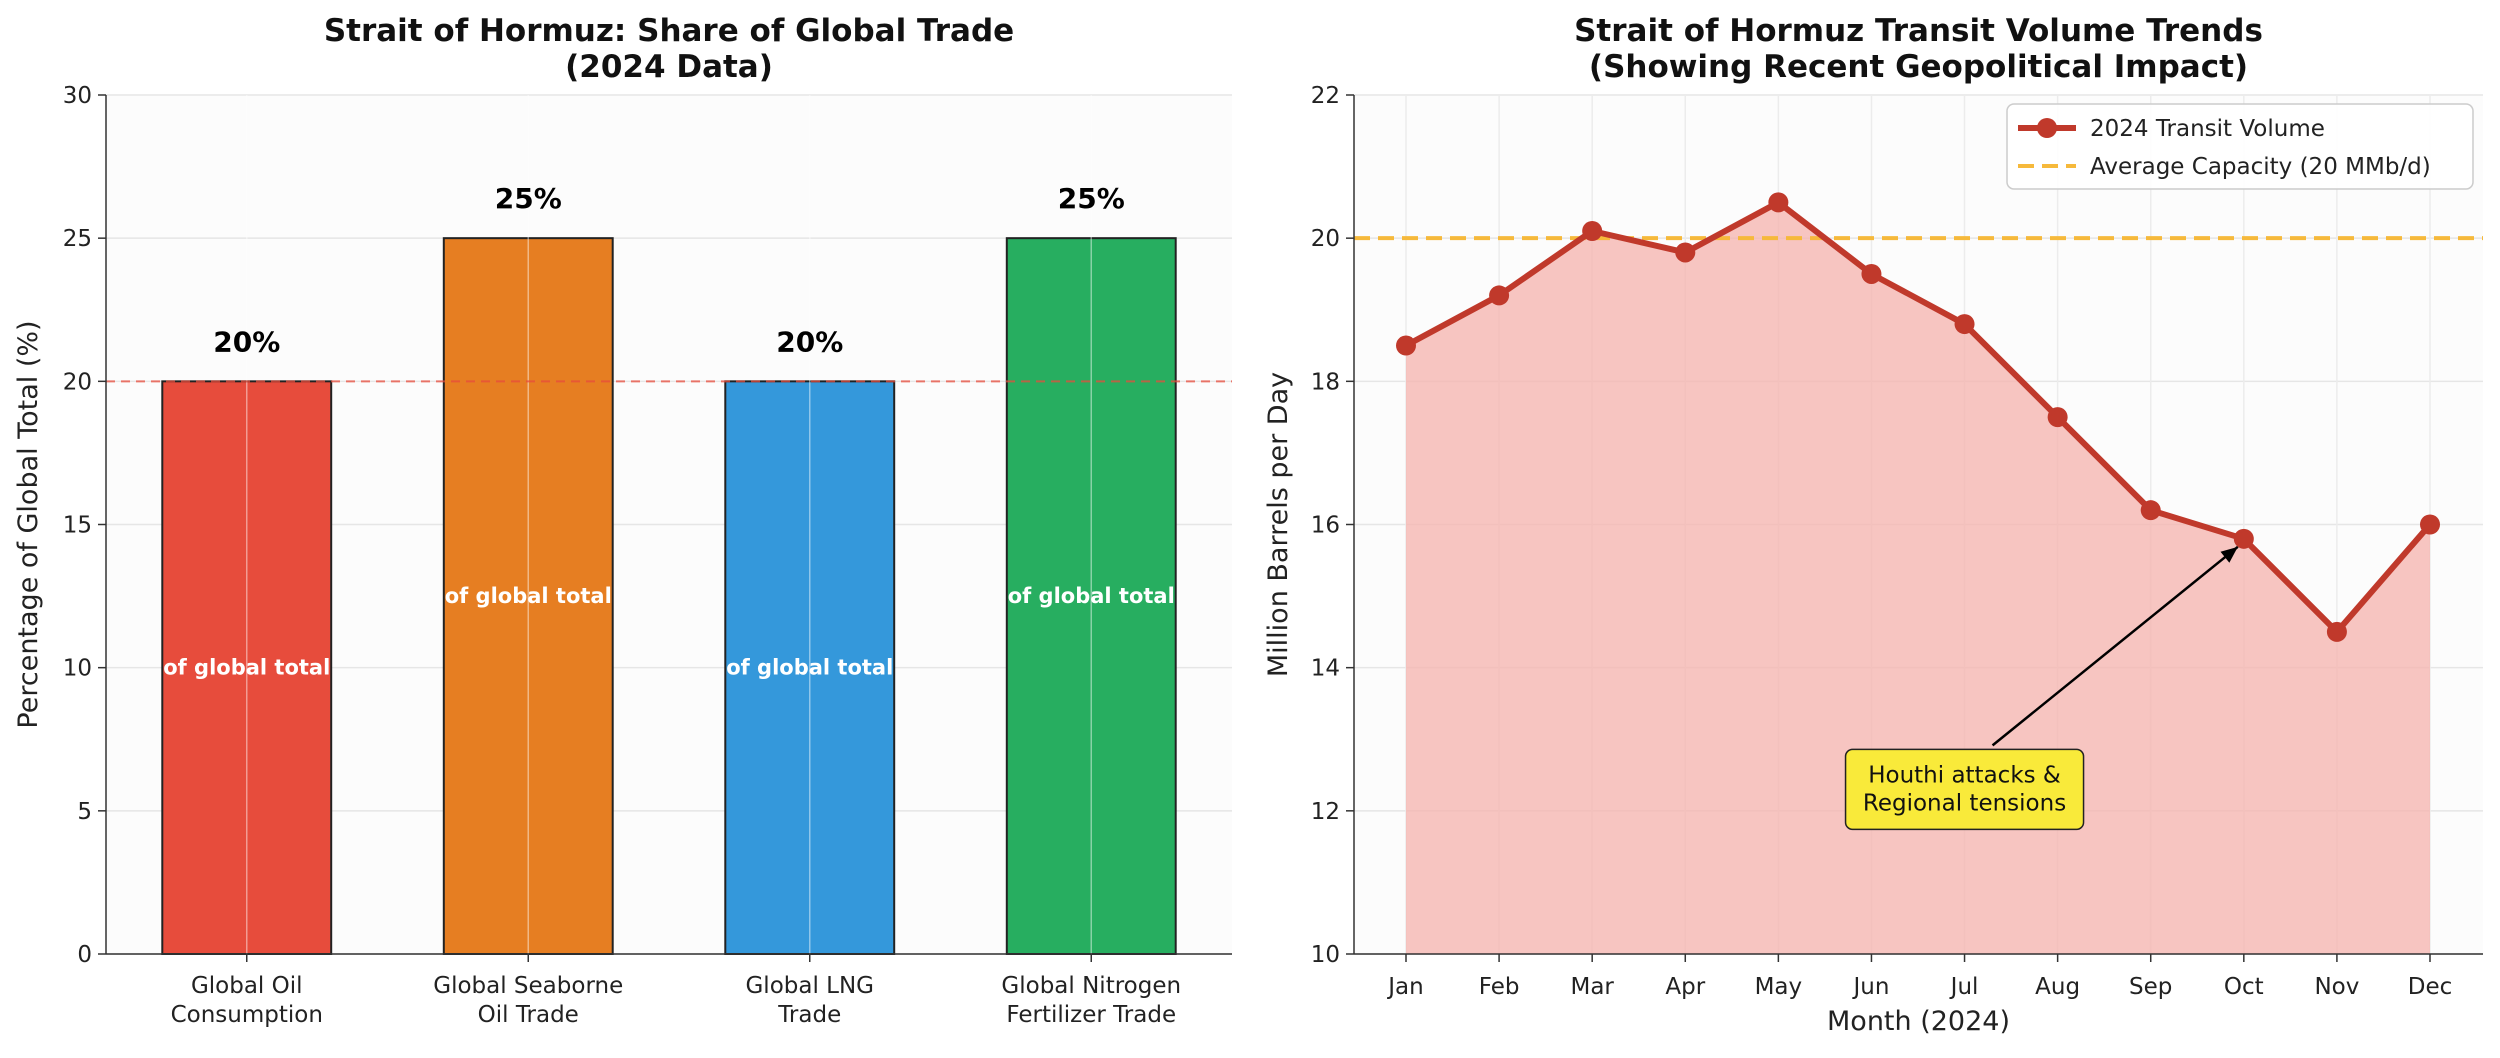 This screenshot has width=2500, height=1058. Describe the element at coordinates (1091, 1015) in the screenshot. I see `x-tick-label-line: Fertilizer Trade` at that location.